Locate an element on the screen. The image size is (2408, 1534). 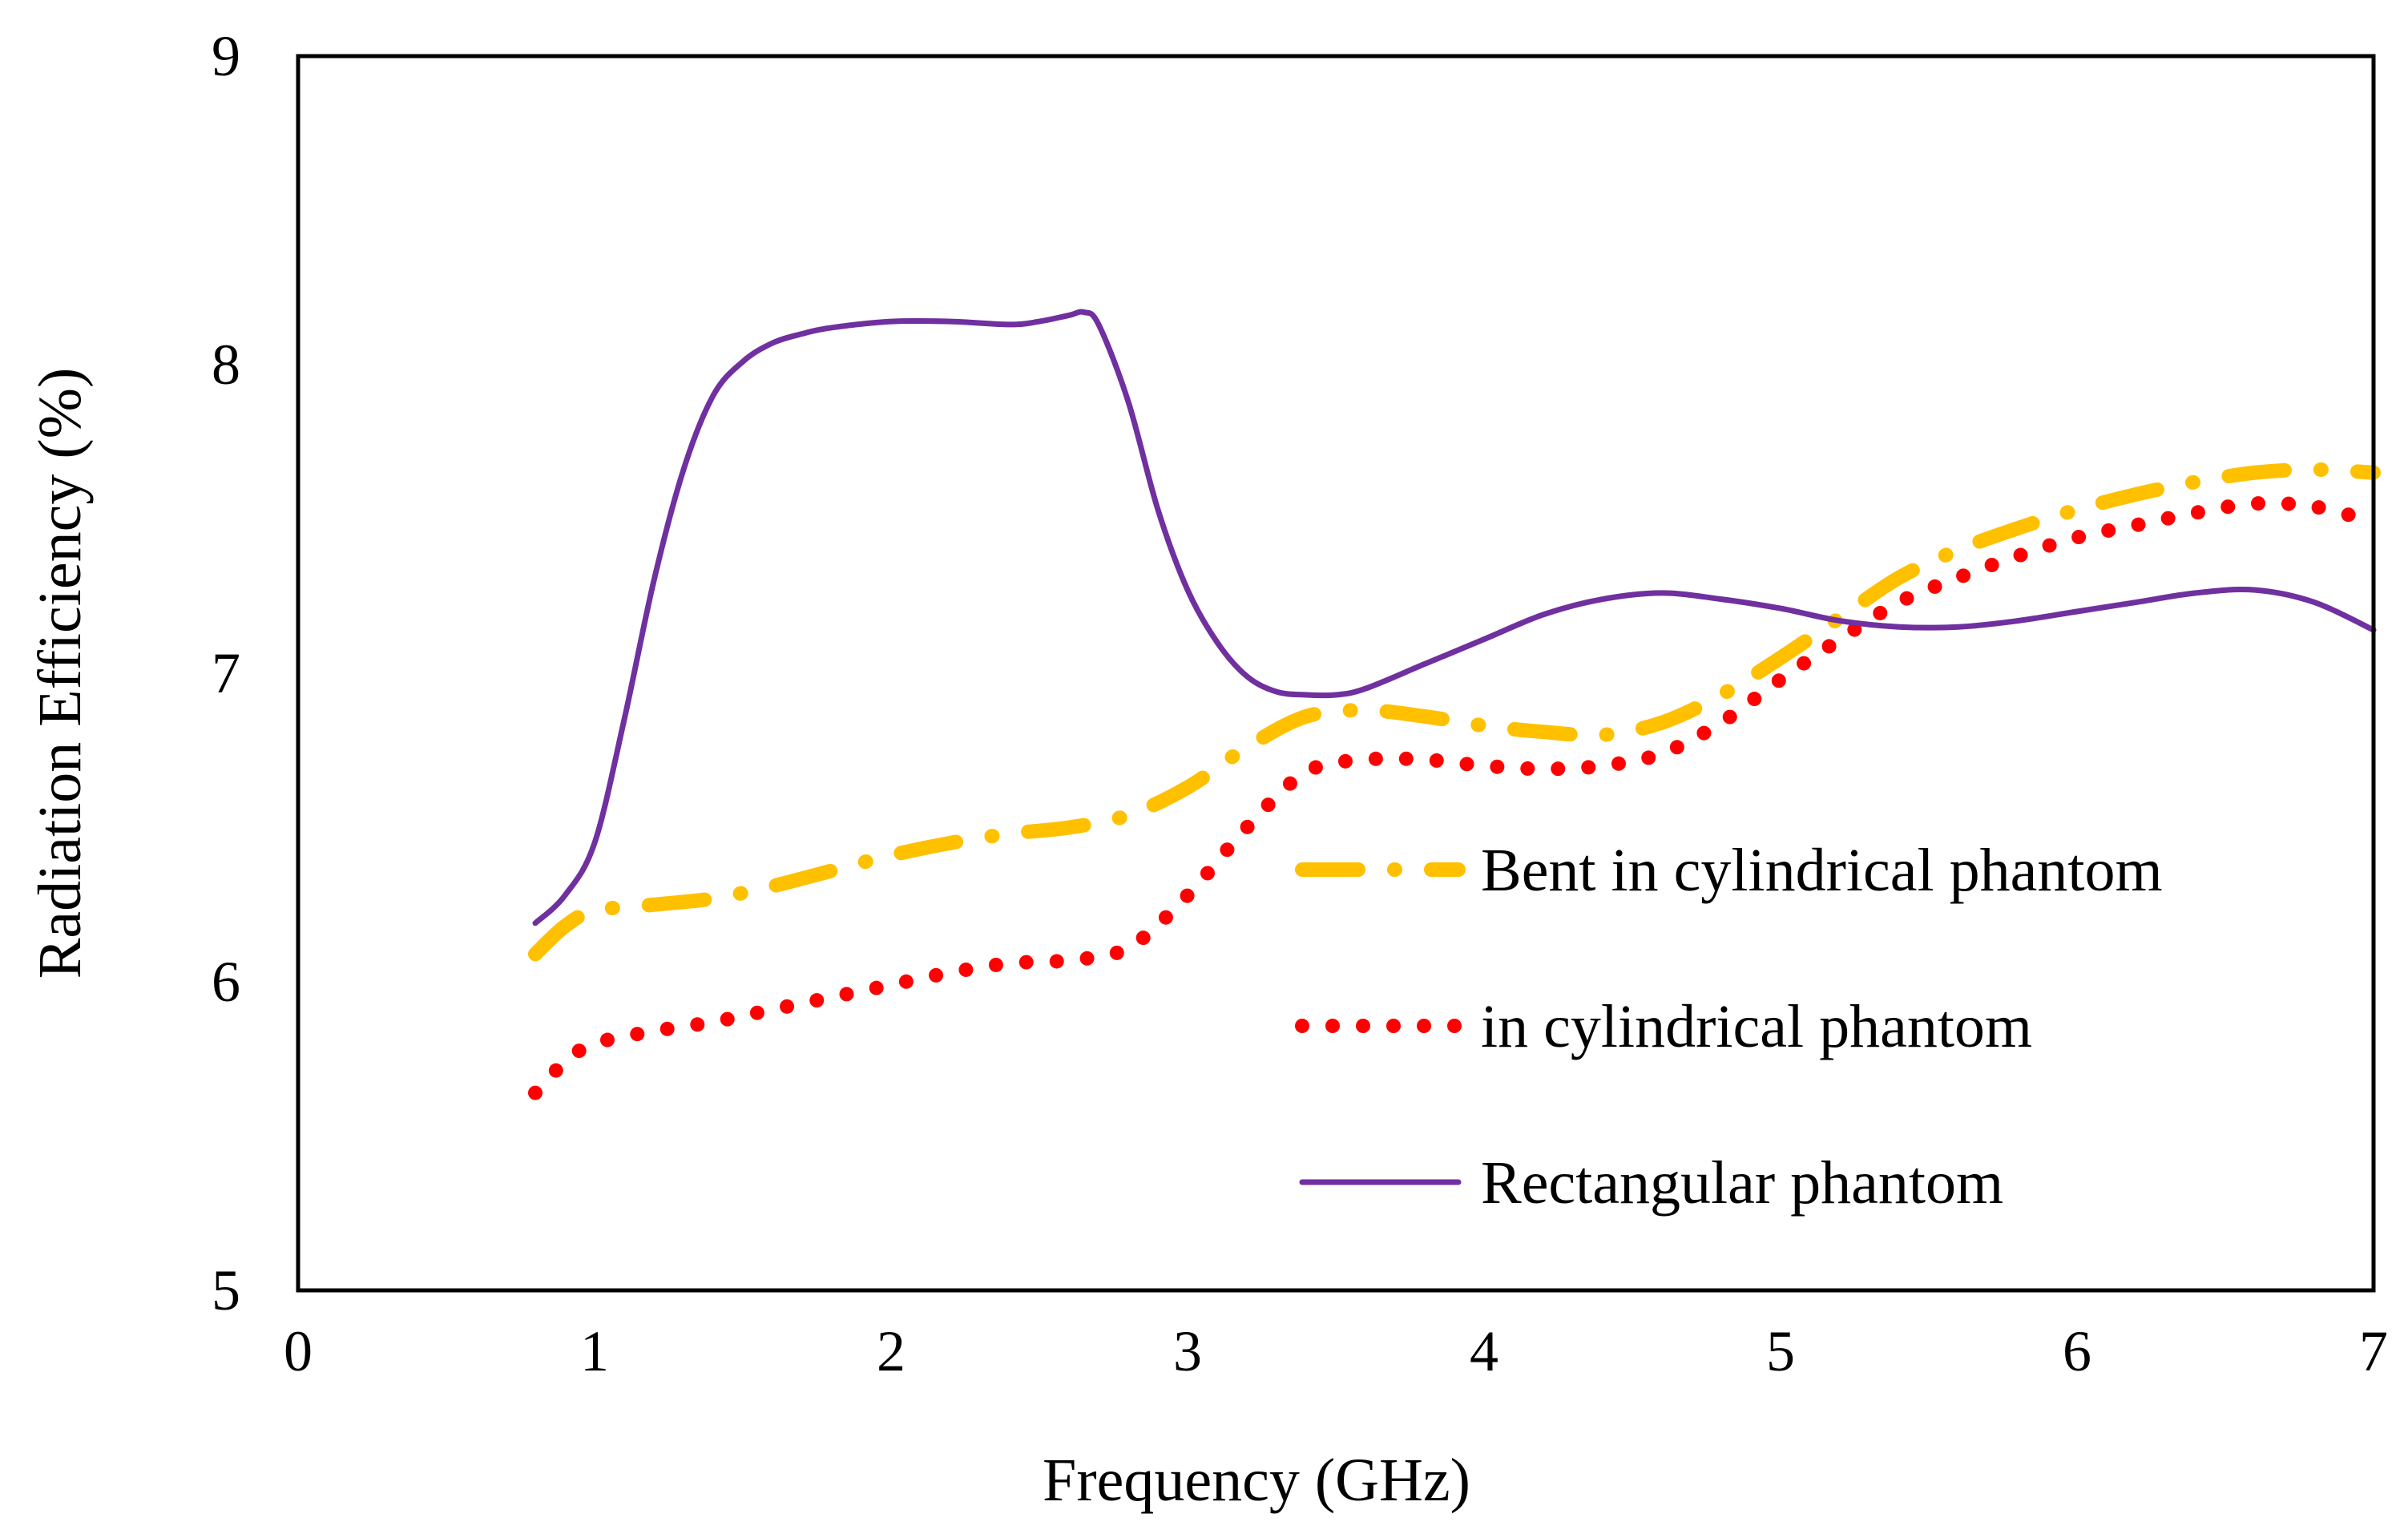
y-axis-title: Radiation Efficiency (%) is located at coordinates (60, 673).